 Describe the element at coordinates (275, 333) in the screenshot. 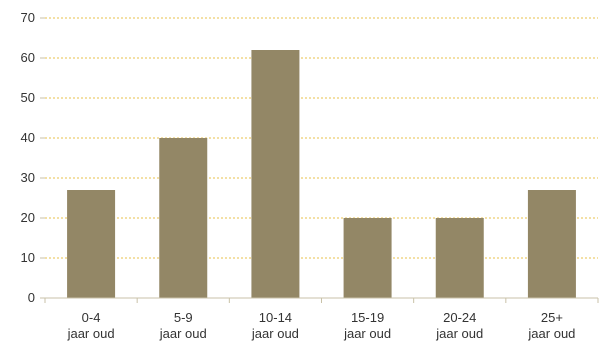

I see `category-sublabel-2: jaar oud` at that location.